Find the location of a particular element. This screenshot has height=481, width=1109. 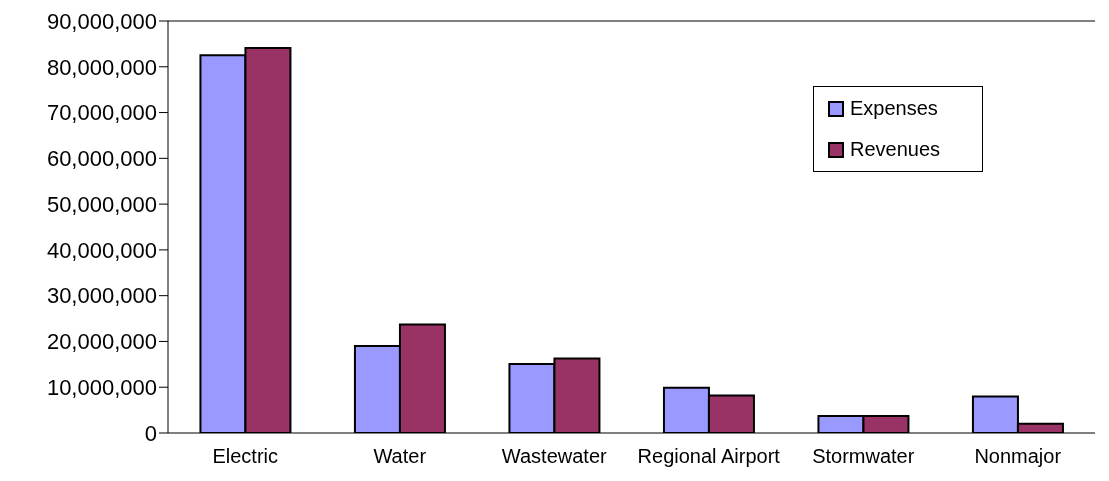

y-tick-label: 0 is located at coordinates (150, 433).